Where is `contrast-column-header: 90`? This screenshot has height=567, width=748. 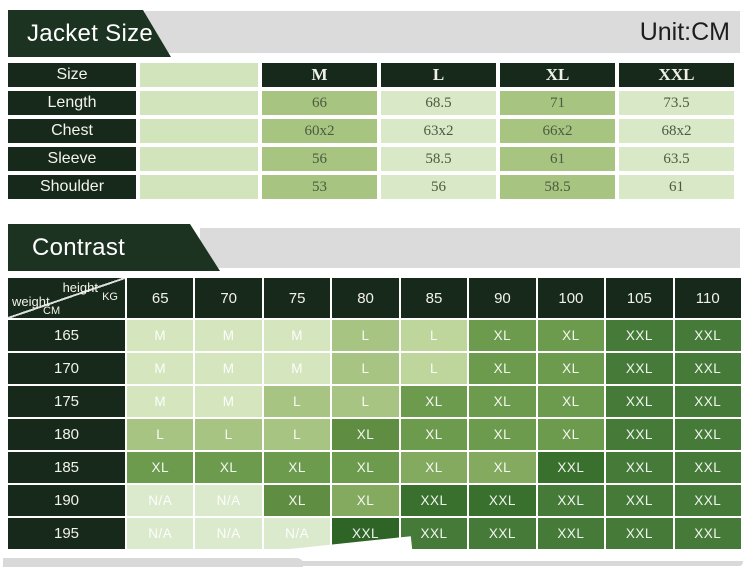
contrast-column-header: 90 is located at coordinates (502, 298).